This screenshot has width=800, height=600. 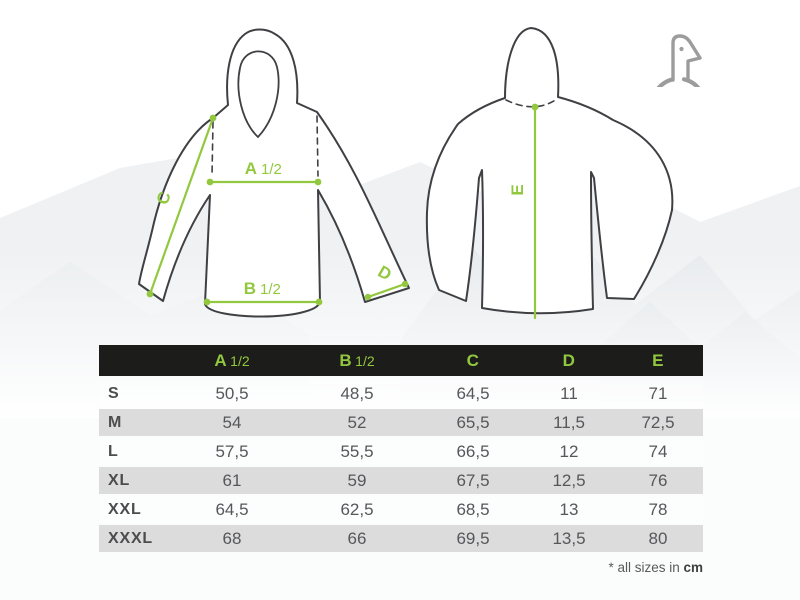 What do you see at coordinates (569, 509) in the screenshot?
I see `table-cell: 13` at bounding box center [569, 509].